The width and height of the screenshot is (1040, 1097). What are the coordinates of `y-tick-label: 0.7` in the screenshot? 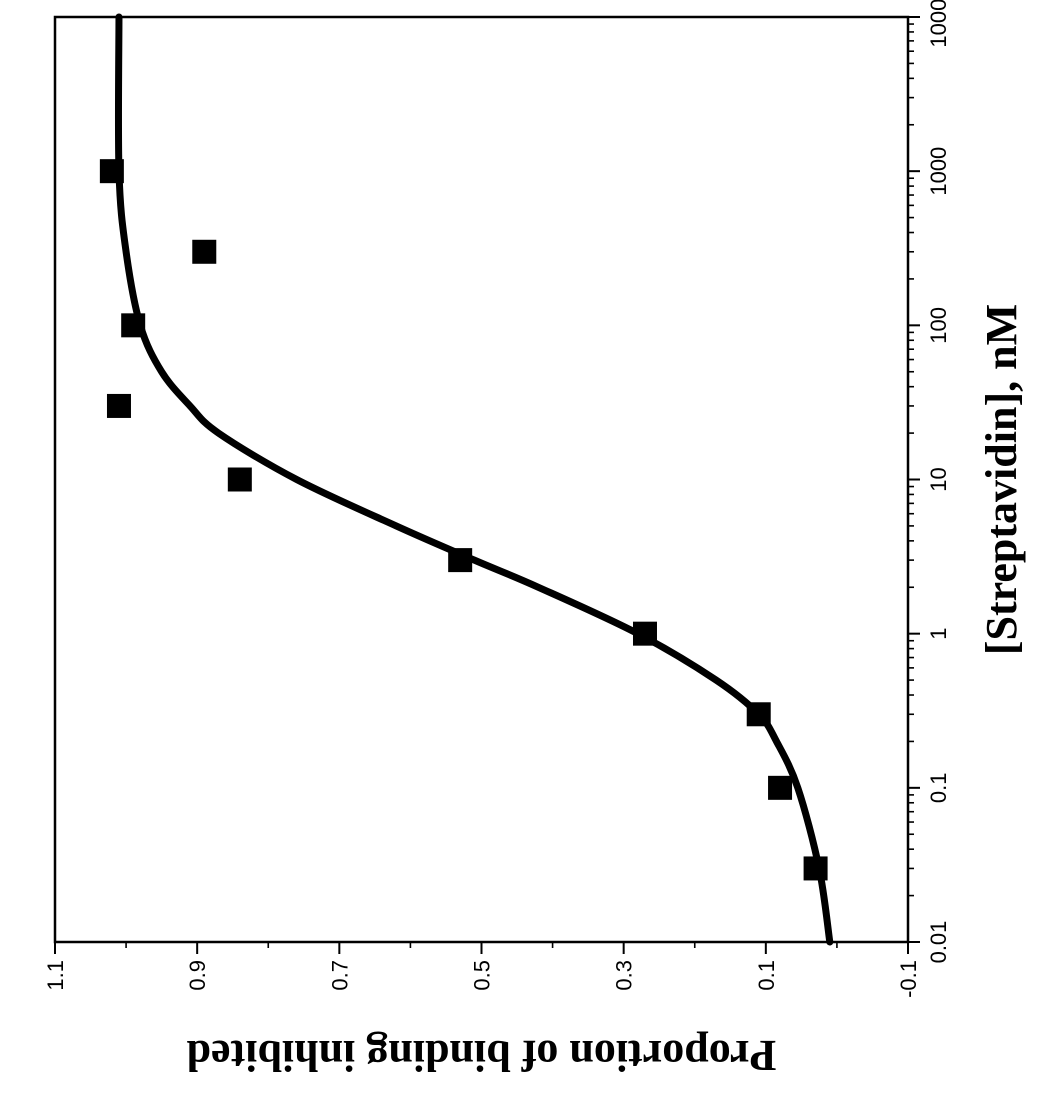 It's located at (339, 975).